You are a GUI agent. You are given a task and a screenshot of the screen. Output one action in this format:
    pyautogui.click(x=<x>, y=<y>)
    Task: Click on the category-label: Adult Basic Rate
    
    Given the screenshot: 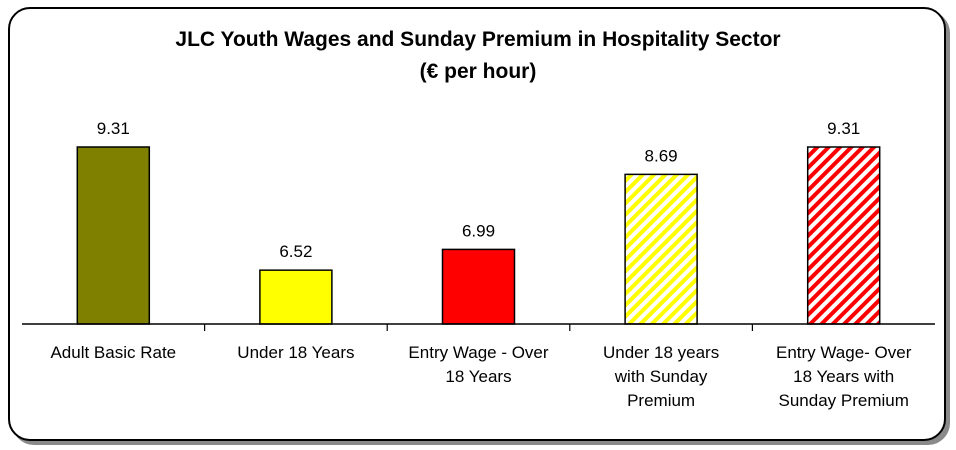 What is the action you would take?
    pyautogui.click(x=113, y=352)
    